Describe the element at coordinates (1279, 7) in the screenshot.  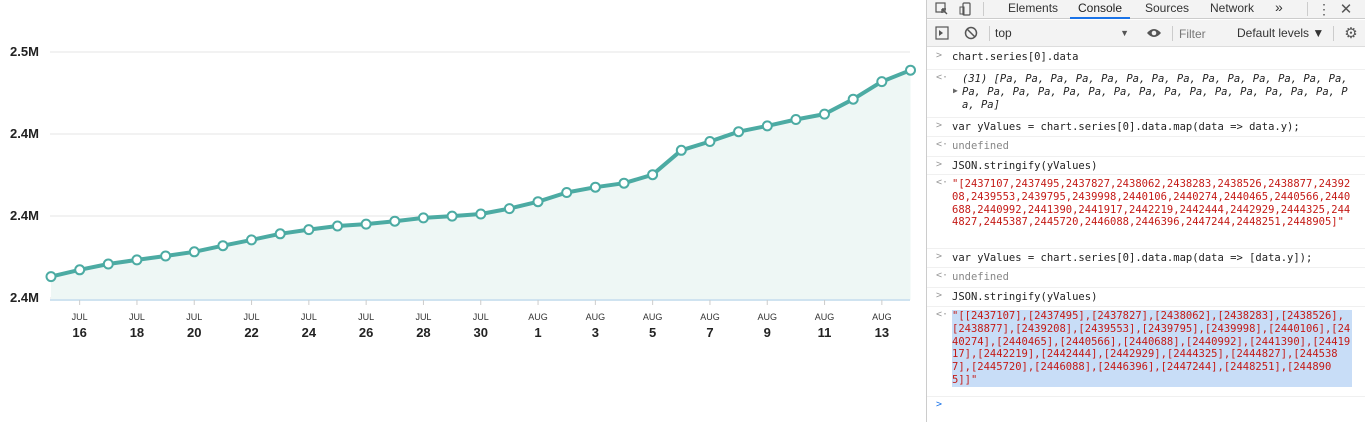
I see `more-tabs-icon: »` at that location.